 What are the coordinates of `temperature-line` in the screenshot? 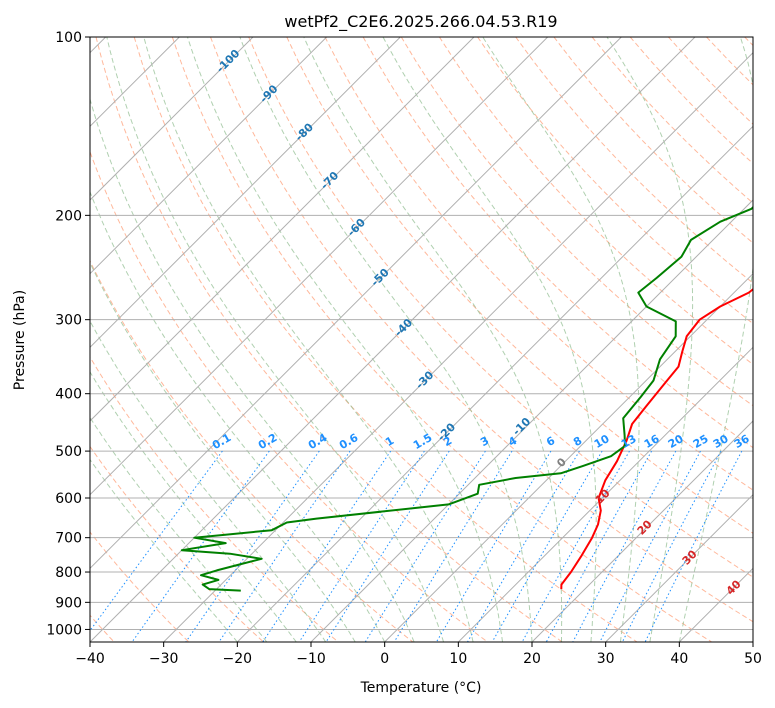 It's located at (656, 438).